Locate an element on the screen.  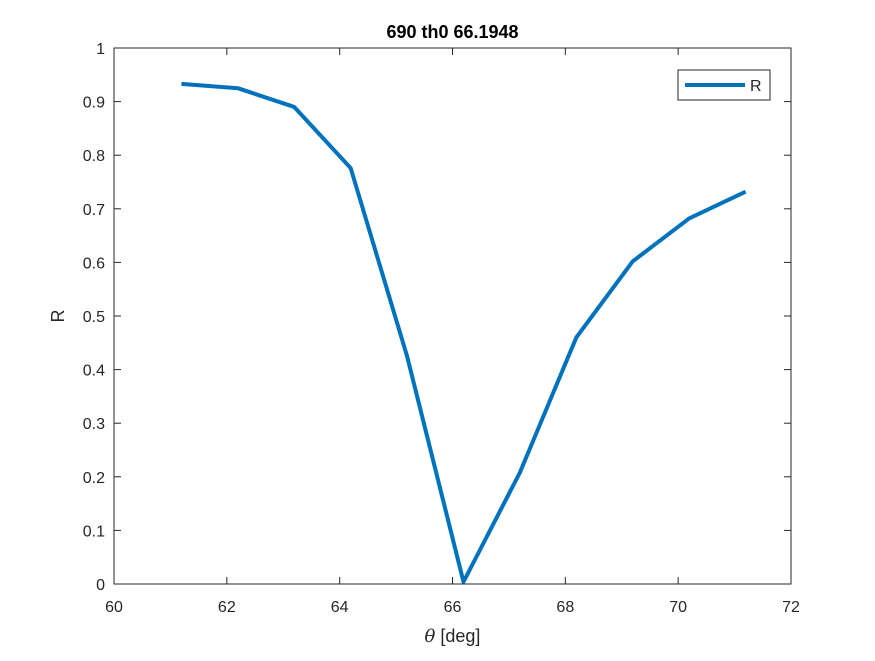
x-tick-label: 64 is located at coordinates (340, 607).